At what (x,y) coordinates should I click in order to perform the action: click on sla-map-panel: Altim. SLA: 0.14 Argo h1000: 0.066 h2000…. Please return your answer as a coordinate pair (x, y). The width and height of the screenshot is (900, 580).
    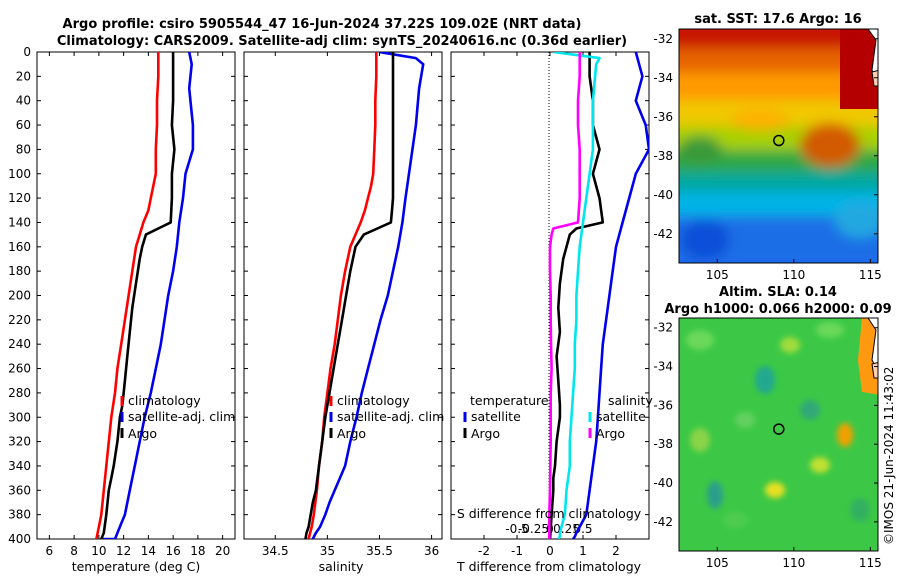
    Looking at the image, I should click on (772, 427).